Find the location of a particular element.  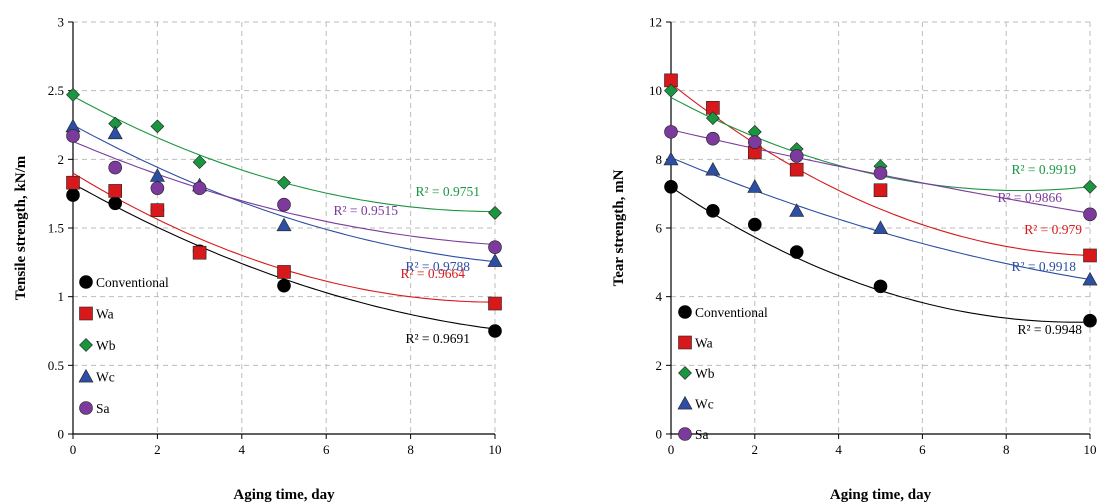

y-tick-label: 10 is located at coordinates (655, 90).